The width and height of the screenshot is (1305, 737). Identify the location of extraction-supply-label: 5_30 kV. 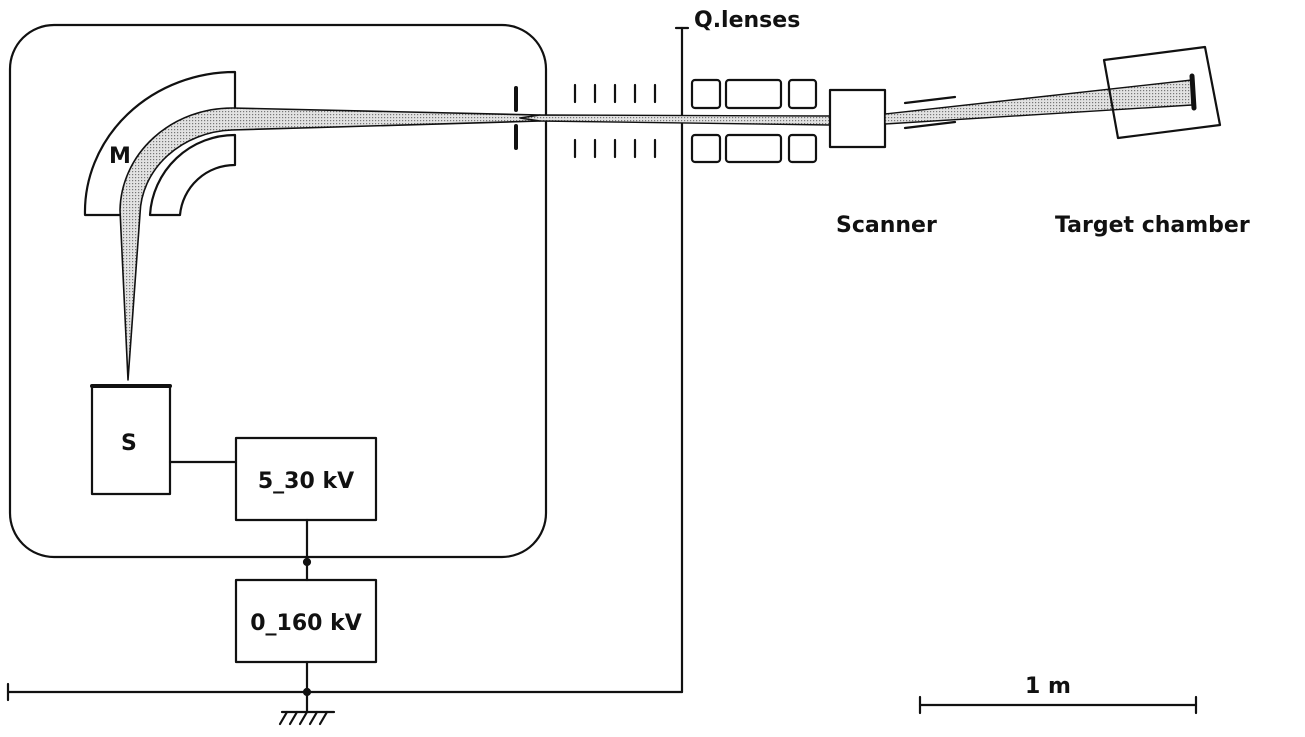
(306, 481).